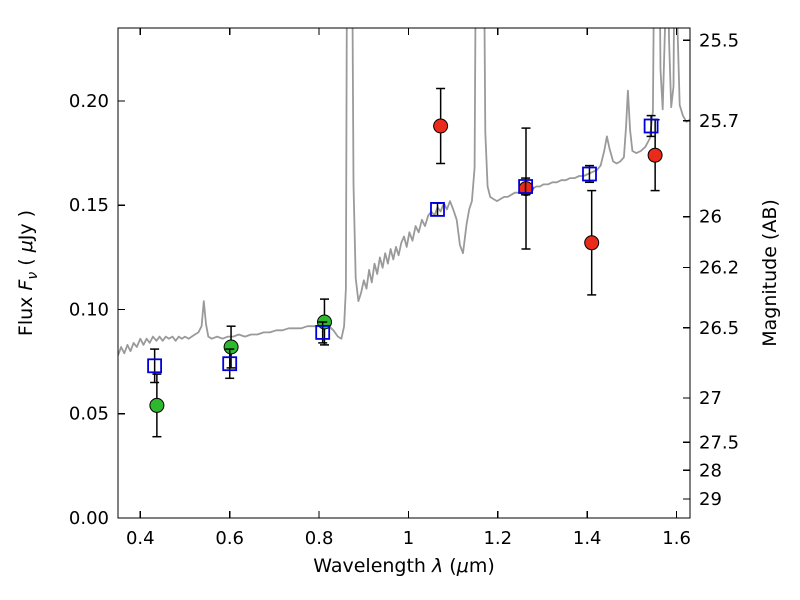  Describe the element at coordinates (497, 538) in the screenshot. I see `x-tick-label: 1.2` at that location.